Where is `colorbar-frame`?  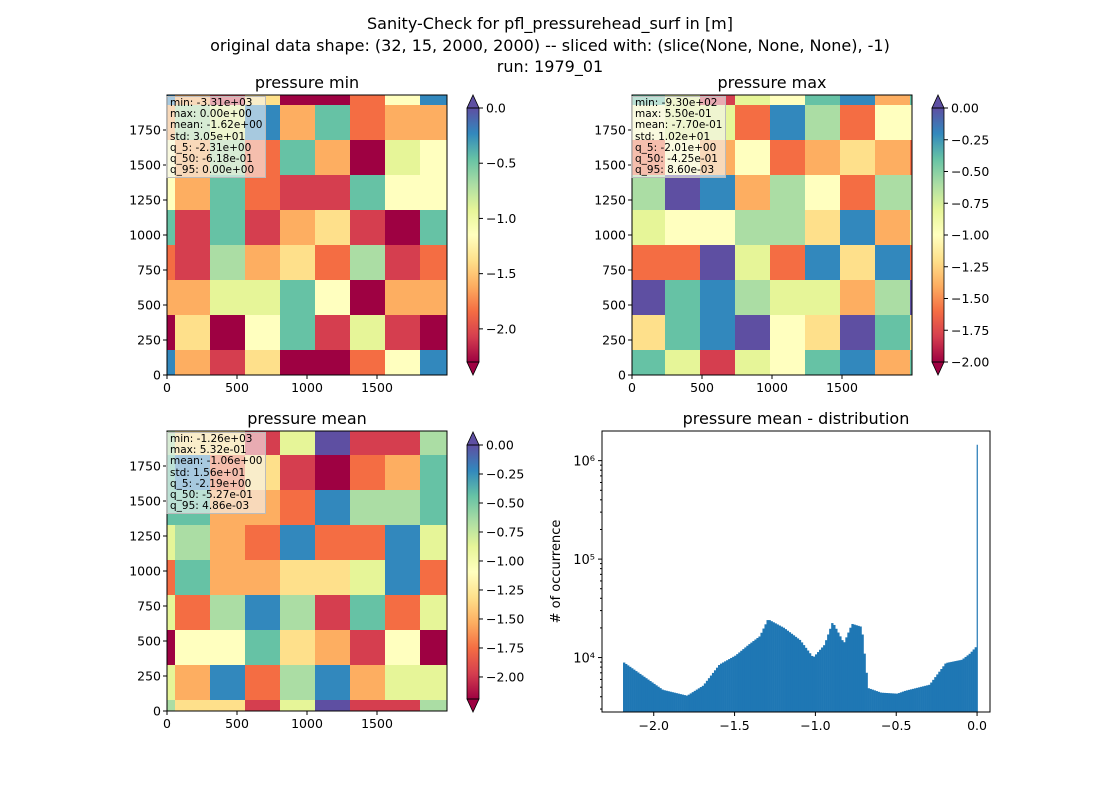 colorbar-frame is located at coordinates (473, 235).